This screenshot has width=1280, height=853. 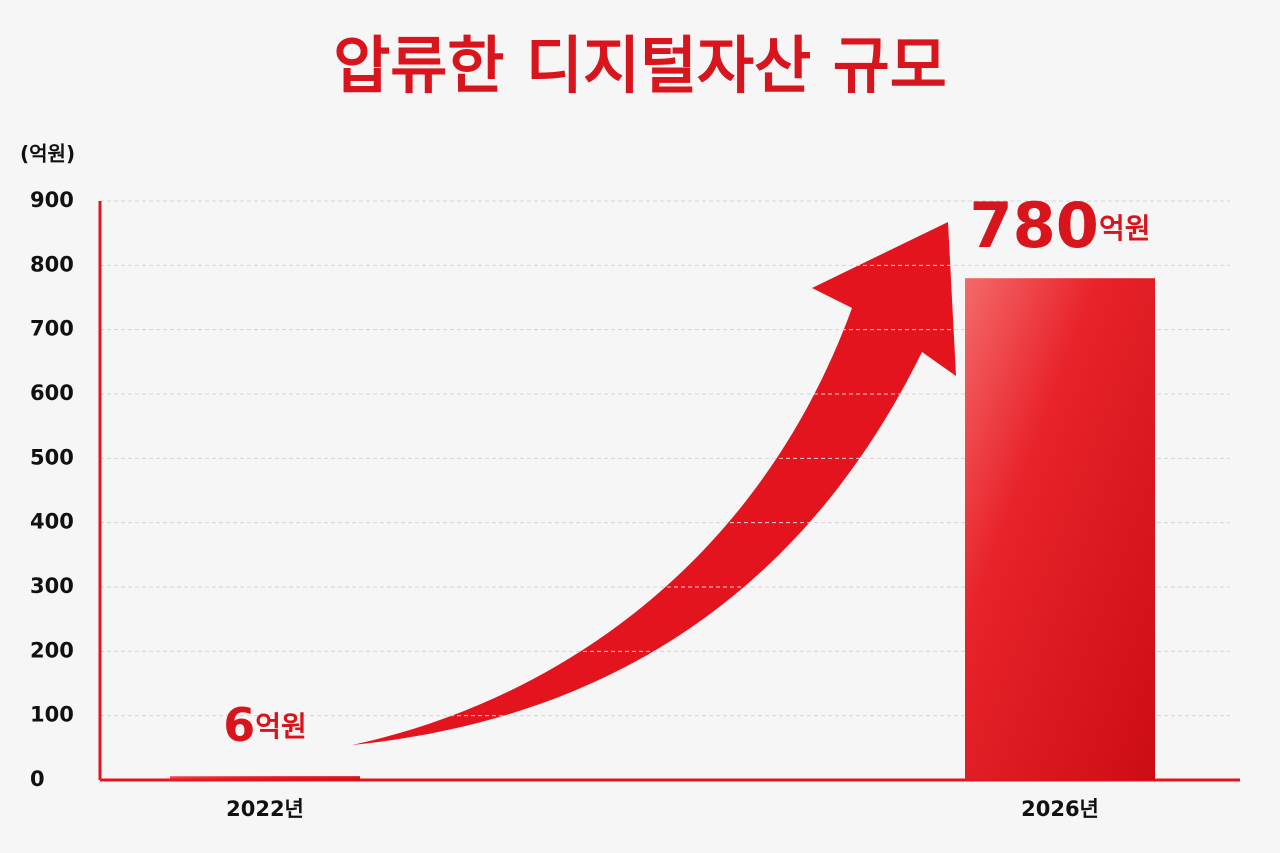 What do you see at coordinates (52, 650) in the screenshot?
I see `y-tick-label: 200` at bounding box center [52, 650].